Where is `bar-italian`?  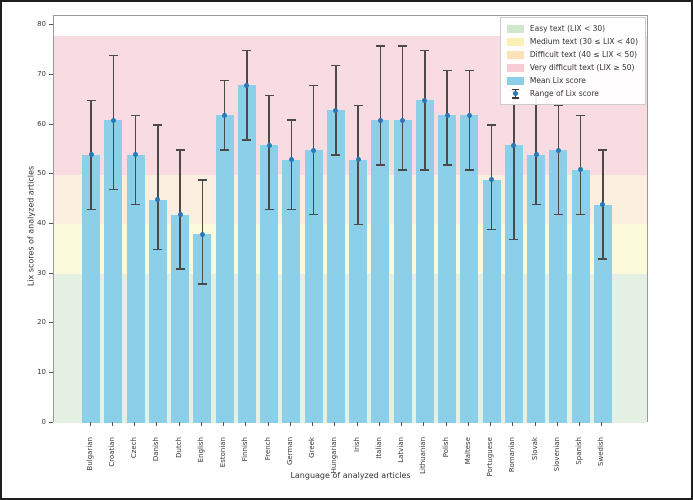
bar-italian is located at coordinates (380, 271).